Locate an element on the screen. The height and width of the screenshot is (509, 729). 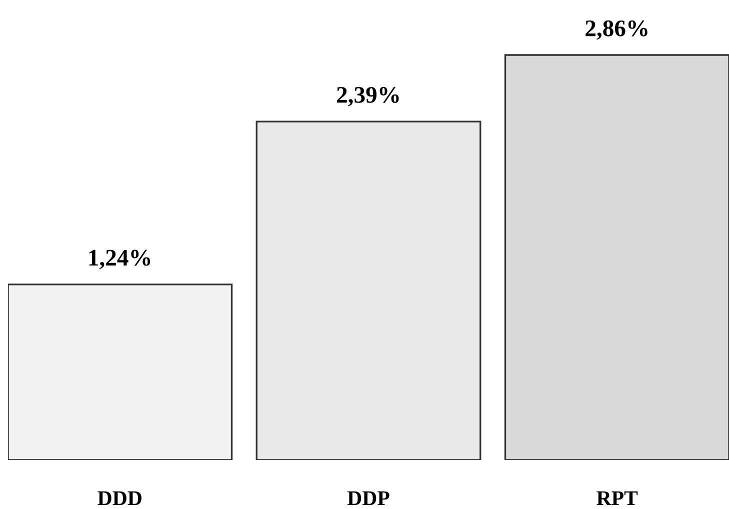
x-tick-label: DDP is located at coordinates (368, 498).